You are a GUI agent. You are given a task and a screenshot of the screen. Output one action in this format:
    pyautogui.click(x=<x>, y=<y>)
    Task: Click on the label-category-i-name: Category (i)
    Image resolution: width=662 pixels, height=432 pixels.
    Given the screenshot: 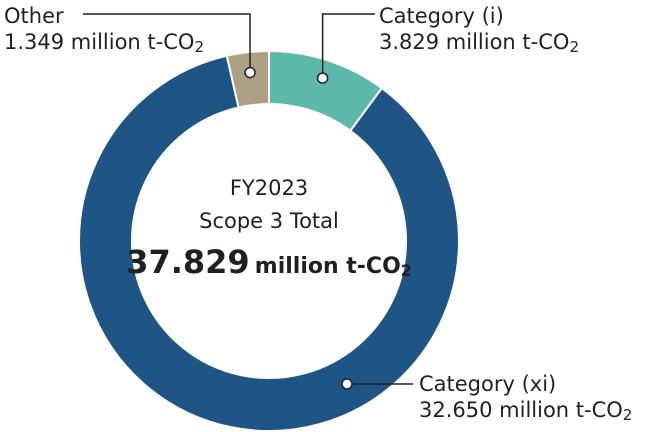 What is the action you would take?
    pyautogui.click(x=441, y=16)
    